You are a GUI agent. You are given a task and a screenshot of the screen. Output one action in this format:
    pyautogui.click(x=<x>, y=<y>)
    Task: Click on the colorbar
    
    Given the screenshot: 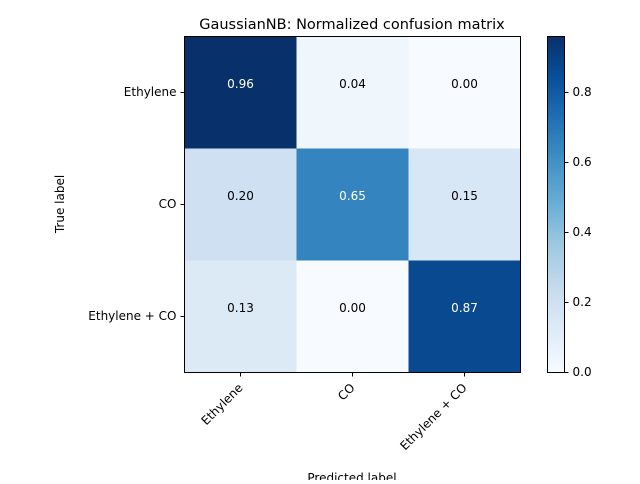 What is the action you would take?
    pyautogui.click(x=556, y=204)
    